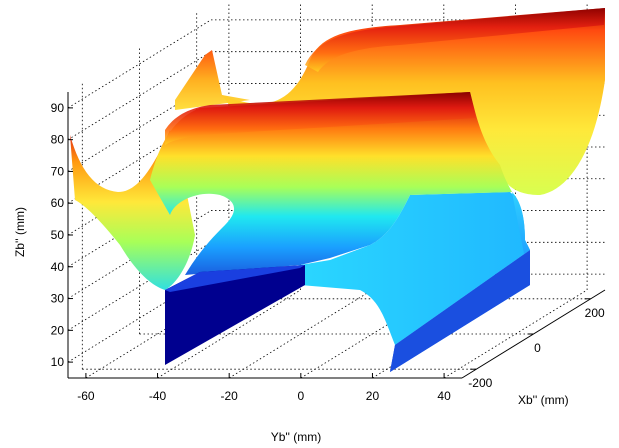 The image size is (619, 448). I want to click on y-tick-label: -200, so click(480, 383).